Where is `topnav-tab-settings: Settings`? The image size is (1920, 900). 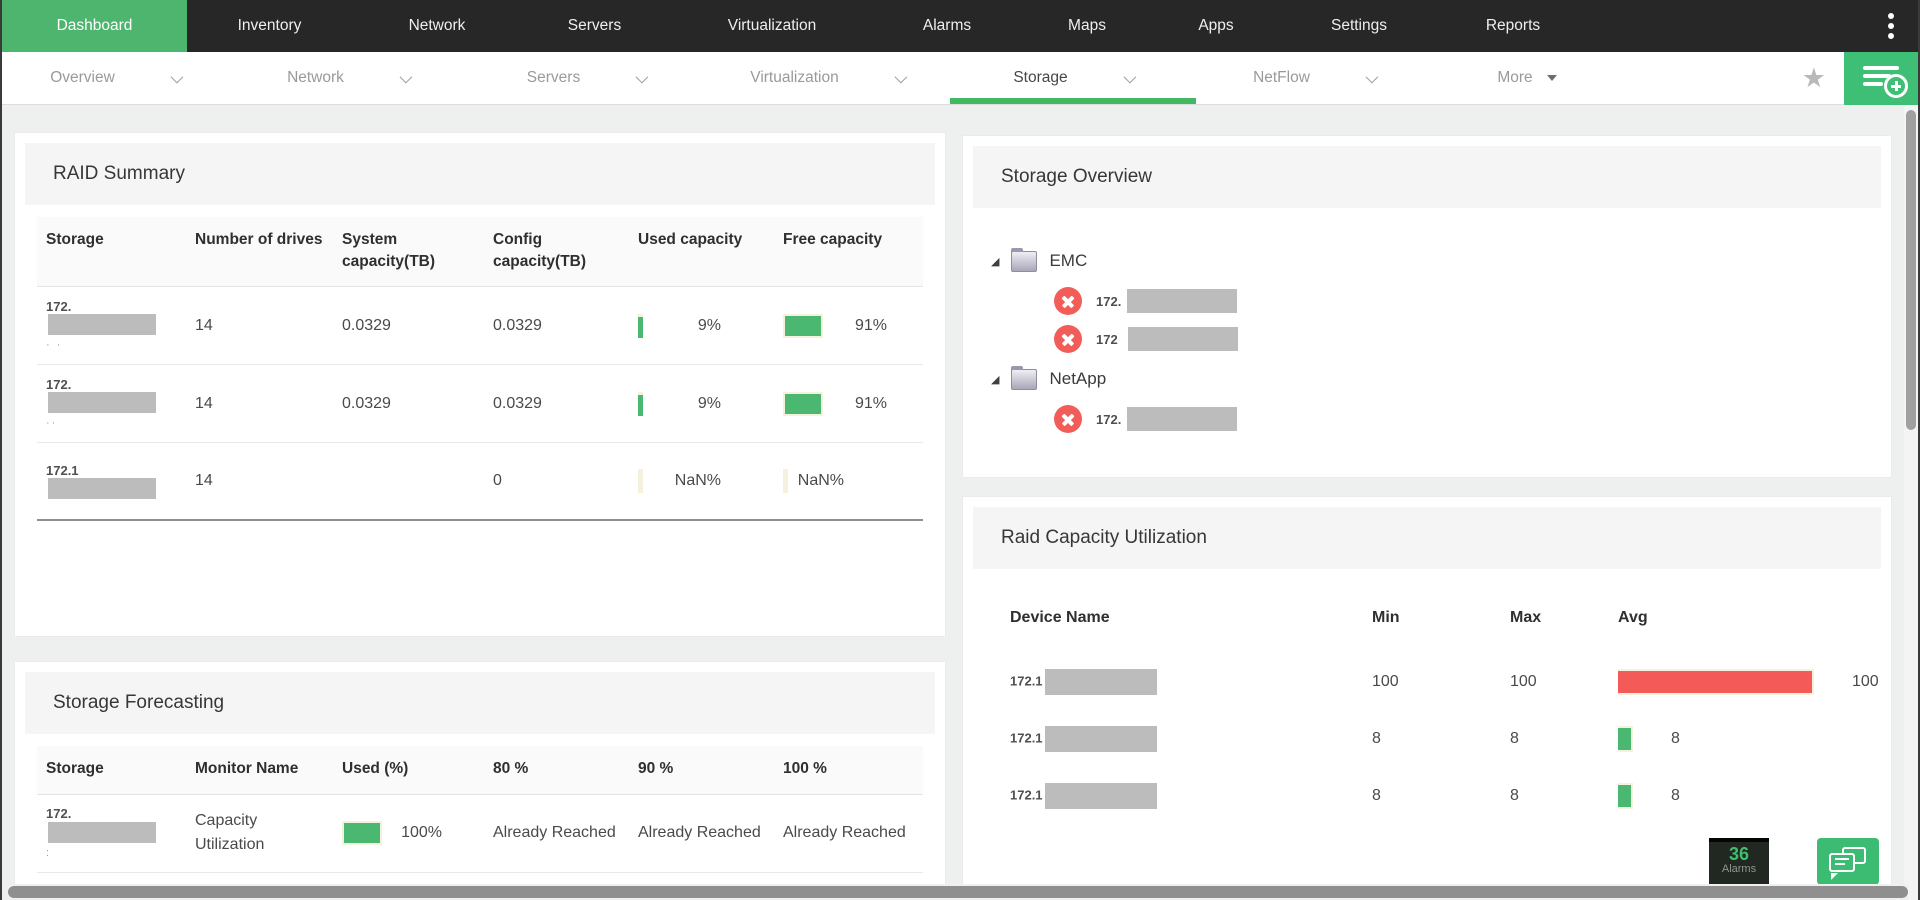
topnav-tab-settings: Settings is located at coordinates (1358, 25).